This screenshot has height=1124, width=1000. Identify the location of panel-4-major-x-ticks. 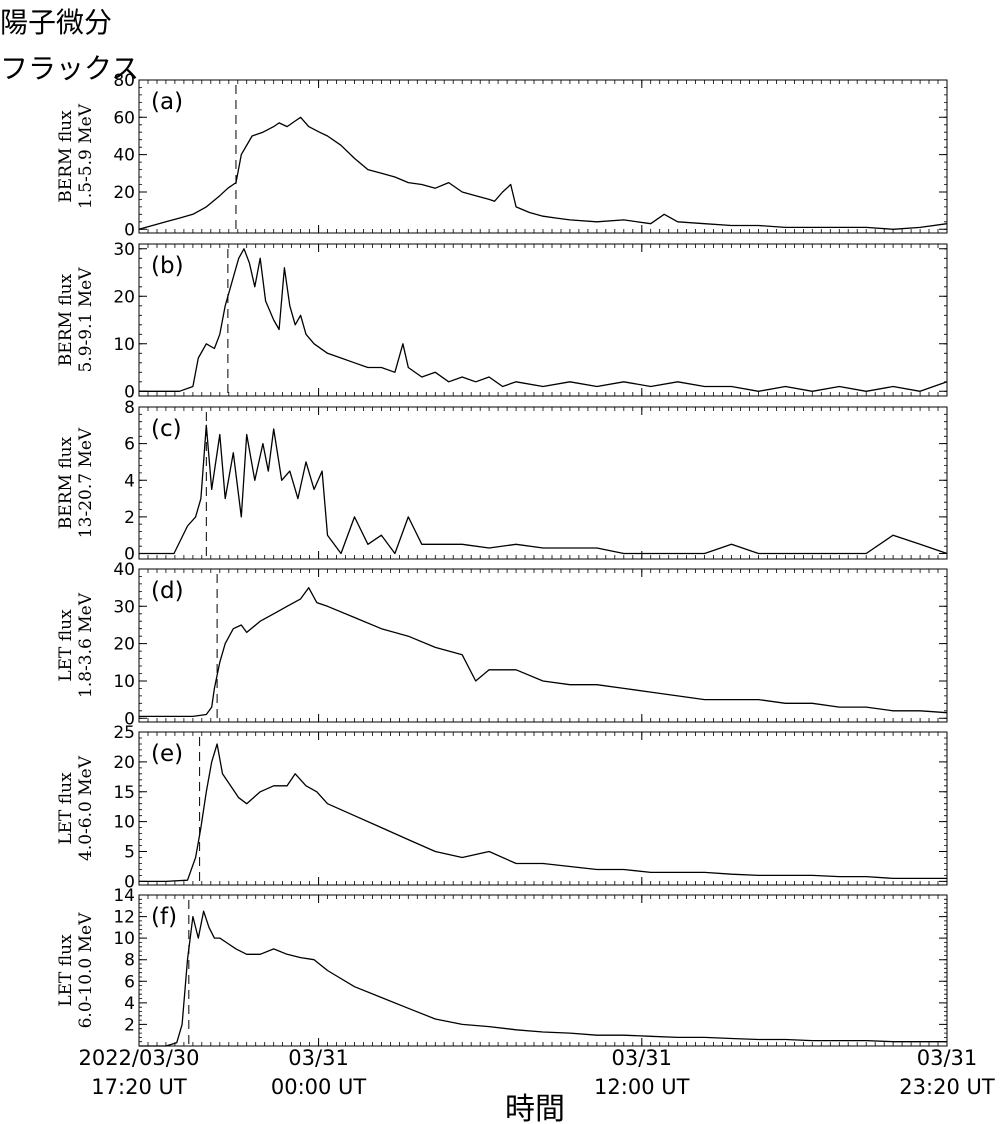
(543, 808).